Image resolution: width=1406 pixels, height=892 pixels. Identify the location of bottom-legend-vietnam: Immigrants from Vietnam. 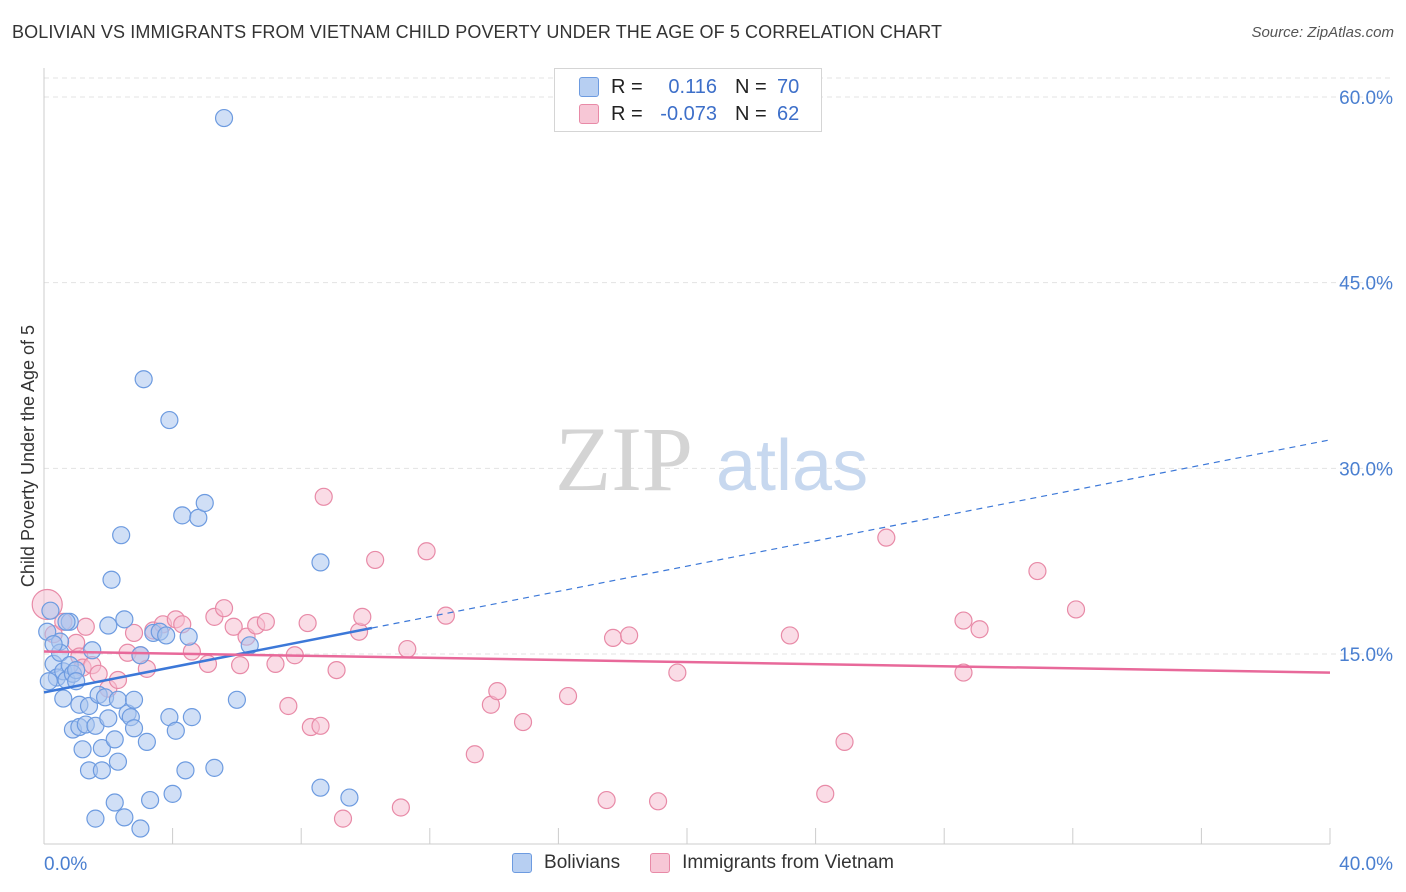
(772, 863).